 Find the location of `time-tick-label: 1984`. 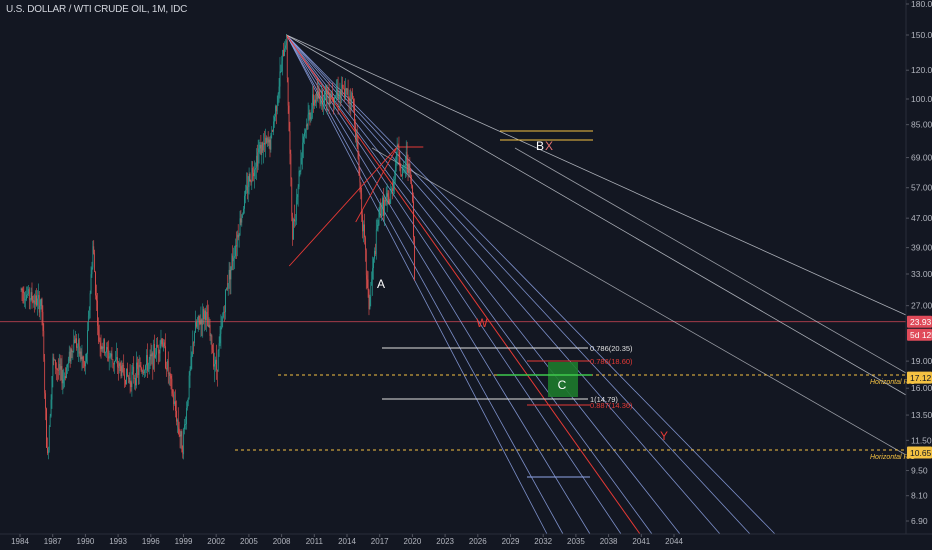

time-tick-label: 1984 is located at coordinates (20, 541).